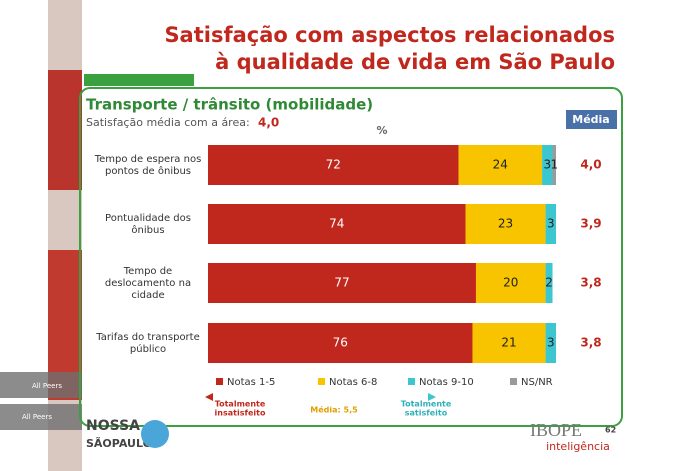  I want to click on category-label: Tarifas do transporte, so click(147, 337).